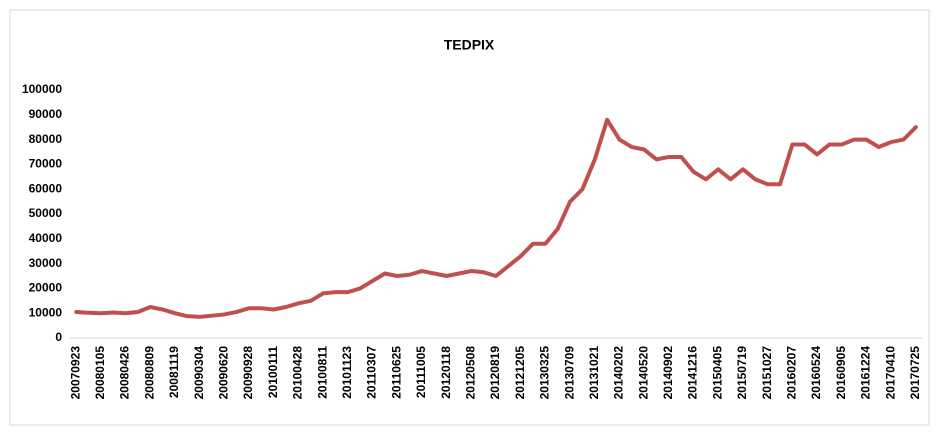 This screenshot has height=435, width=939. What do you see at coordinates (742, 373) in the screenshot?
I see `x-tick-label: 20150719` at bounding box center [742, 373].